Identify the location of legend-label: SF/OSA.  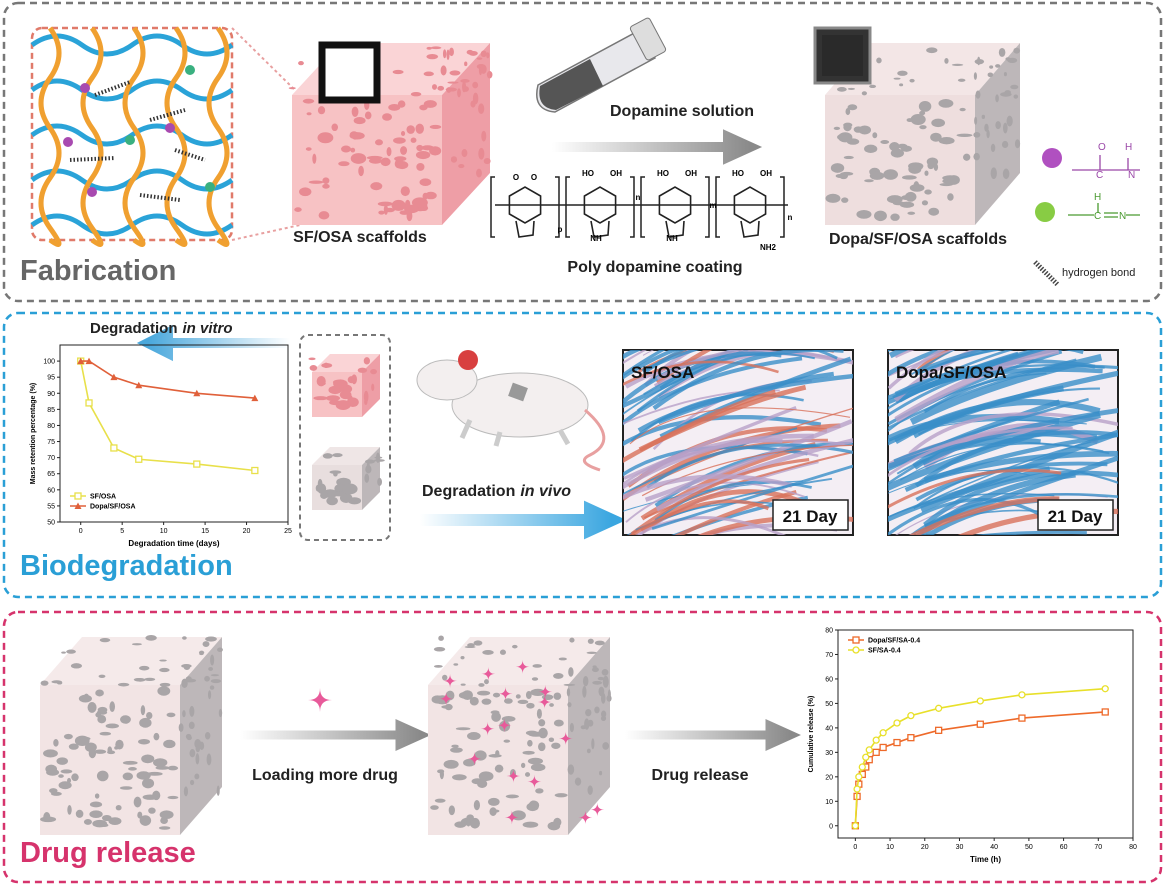
(103, 497).